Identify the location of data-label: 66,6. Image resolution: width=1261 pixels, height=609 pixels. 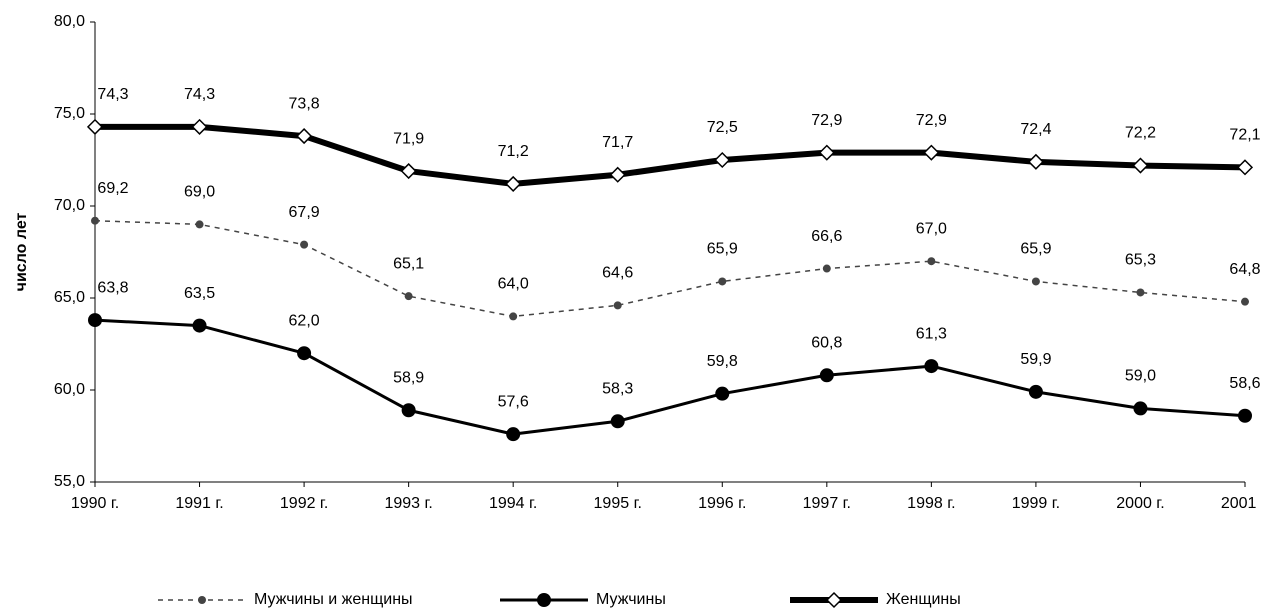
(826, 236).